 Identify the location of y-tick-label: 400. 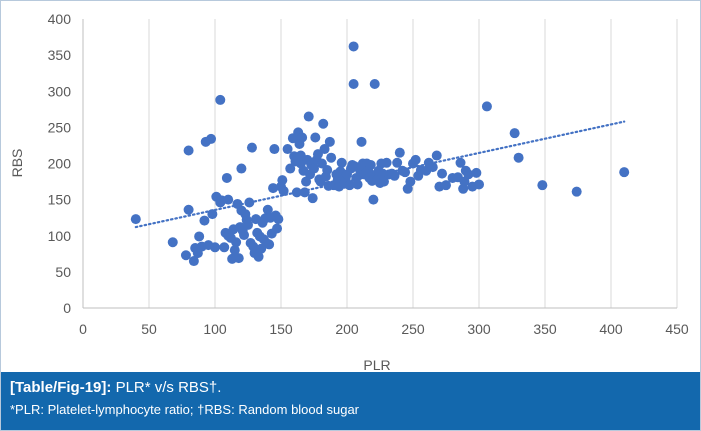
(60, 19).